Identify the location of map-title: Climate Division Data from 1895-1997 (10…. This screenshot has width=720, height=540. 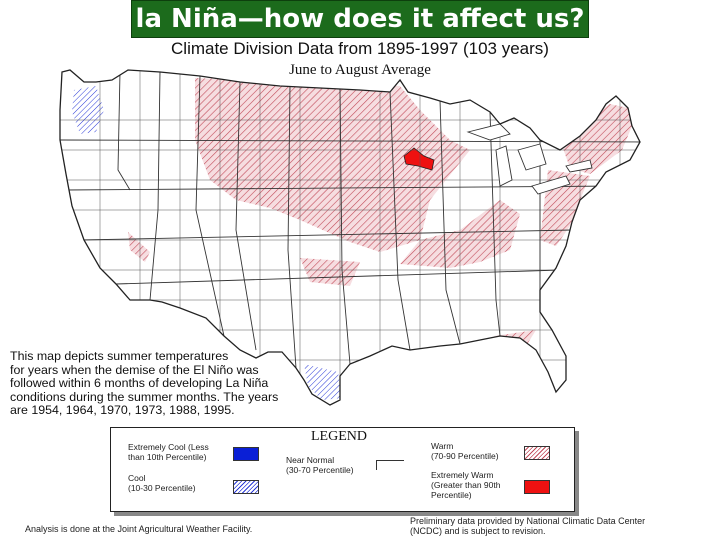
(360, 48).